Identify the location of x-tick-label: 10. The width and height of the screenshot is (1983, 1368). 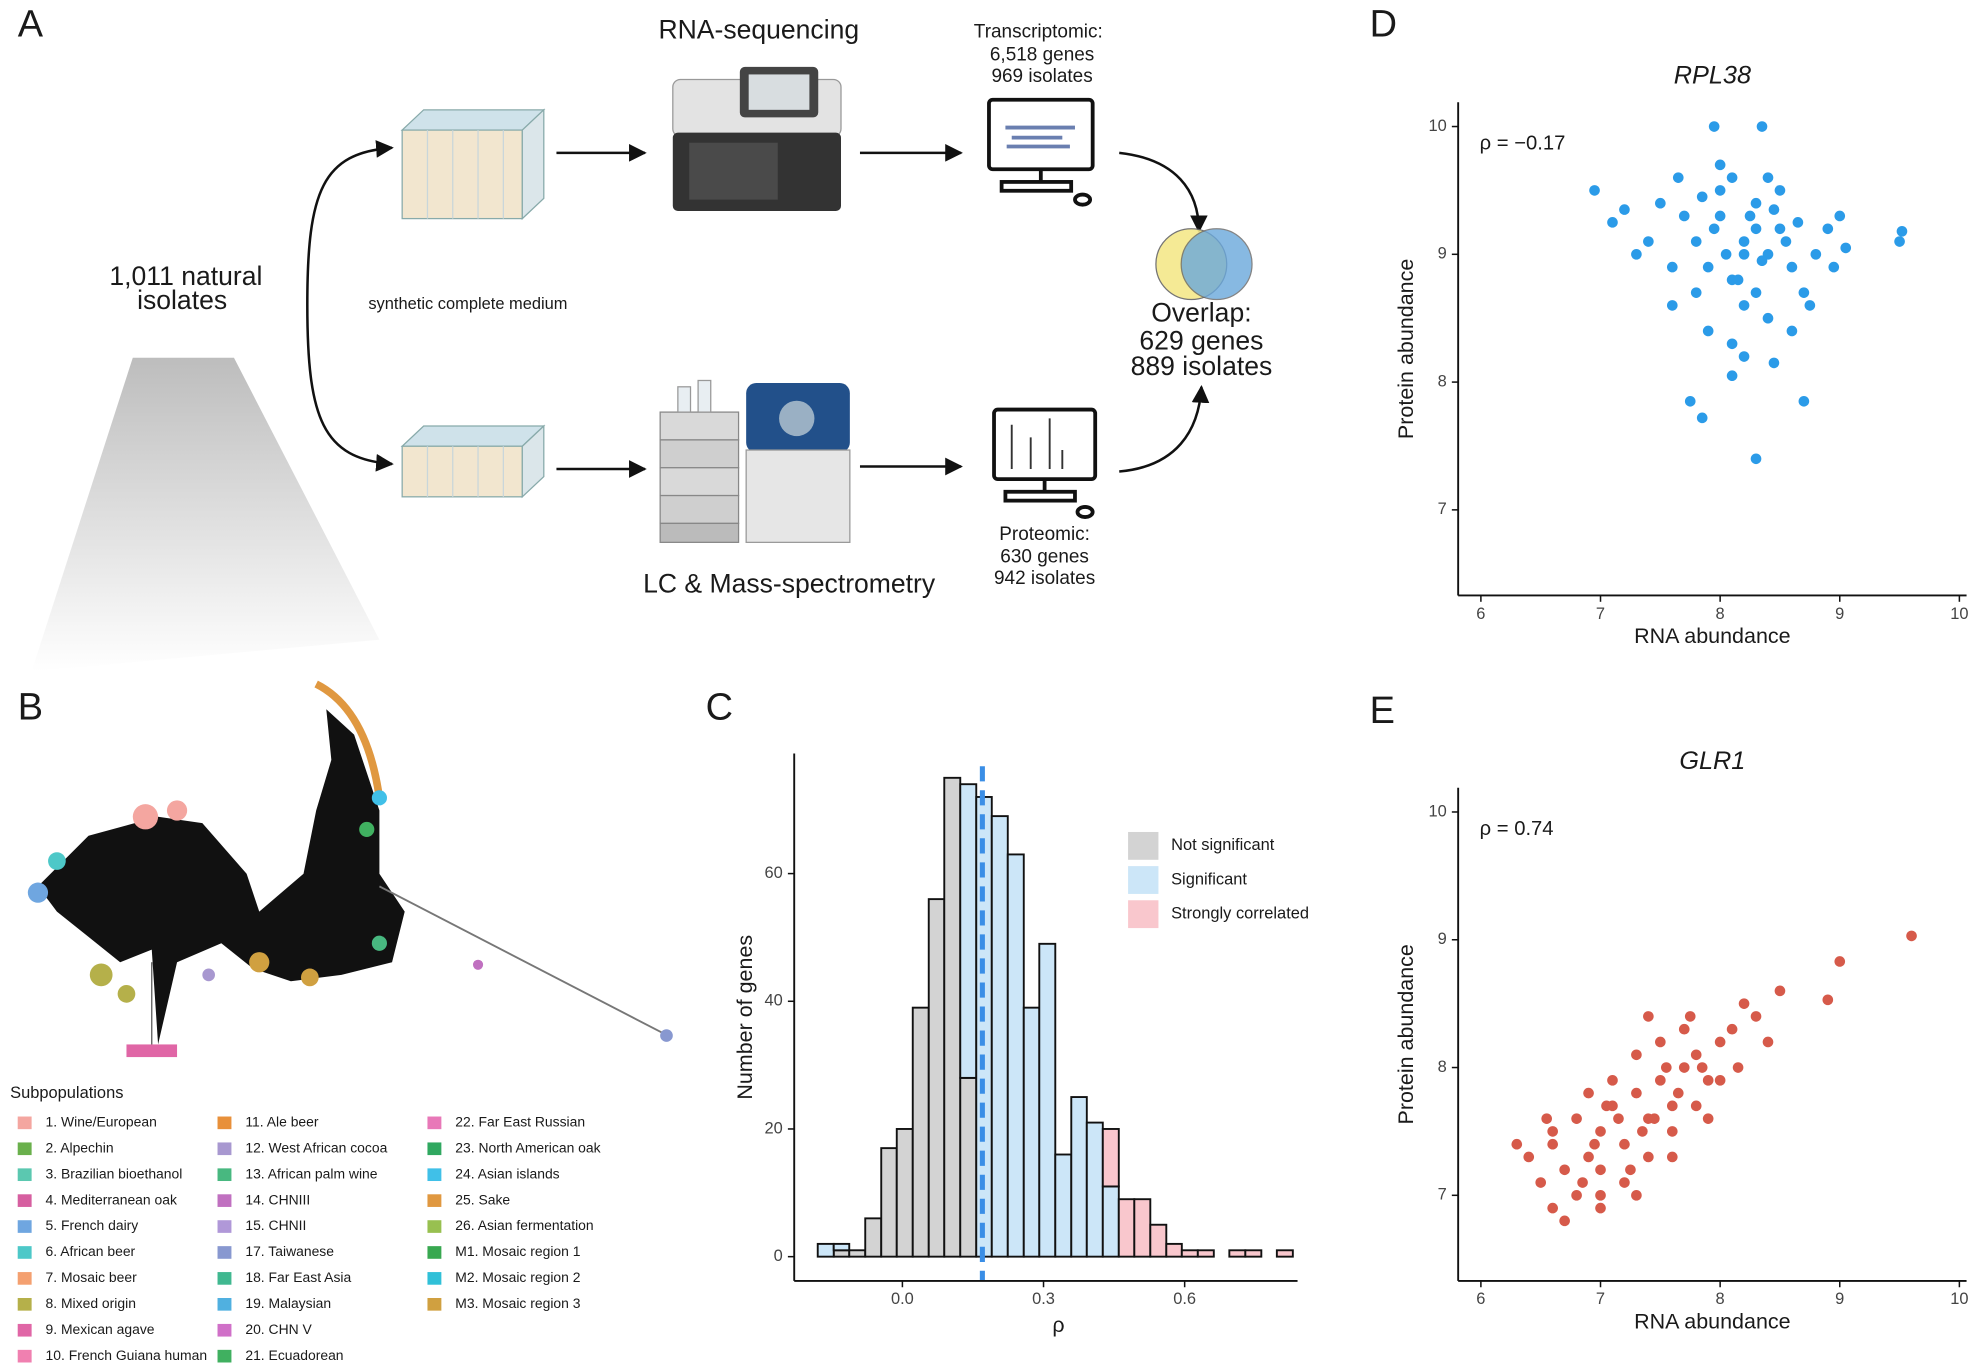
(1959, 1299).